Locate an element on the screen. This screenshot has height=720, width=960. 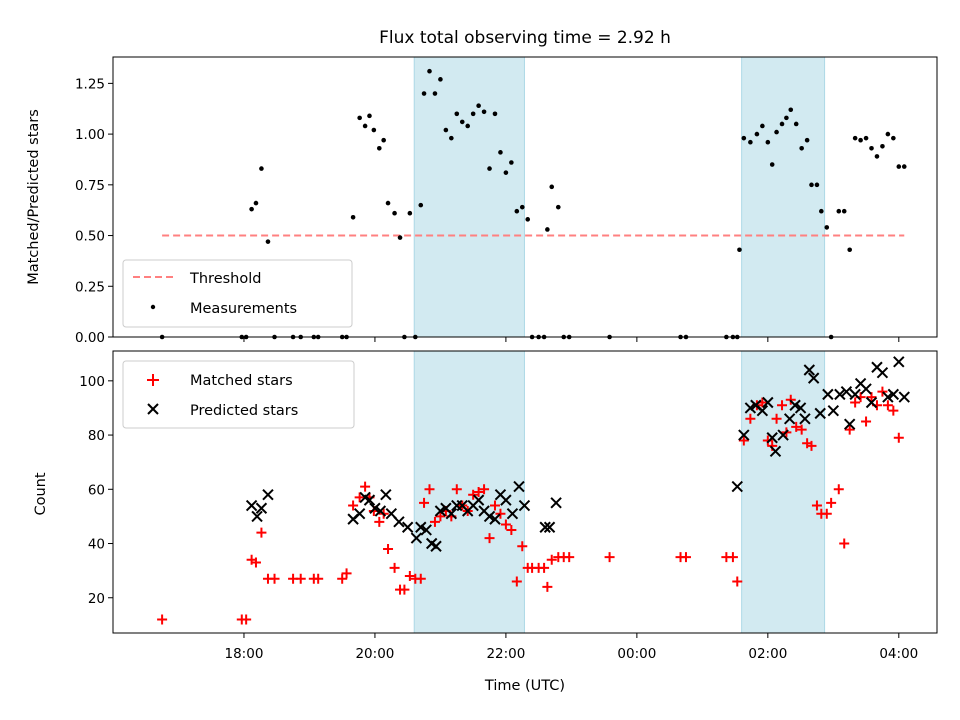
bottom-x-ticks: 18:00 20:00 22:00 00:00 02:00 04:00 is located at coordinates (571, 647).